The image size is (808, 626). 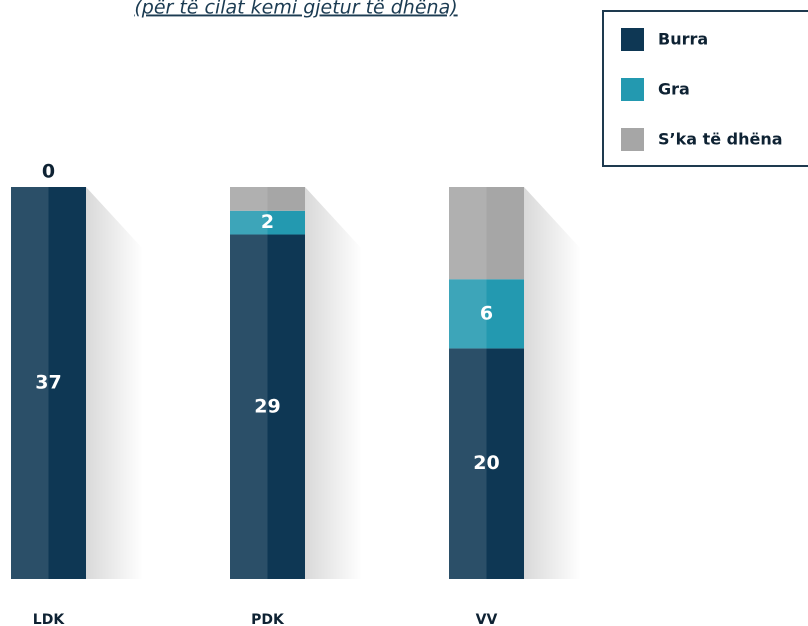 I want to click on data-label: 29, so click(x=267, y=406).